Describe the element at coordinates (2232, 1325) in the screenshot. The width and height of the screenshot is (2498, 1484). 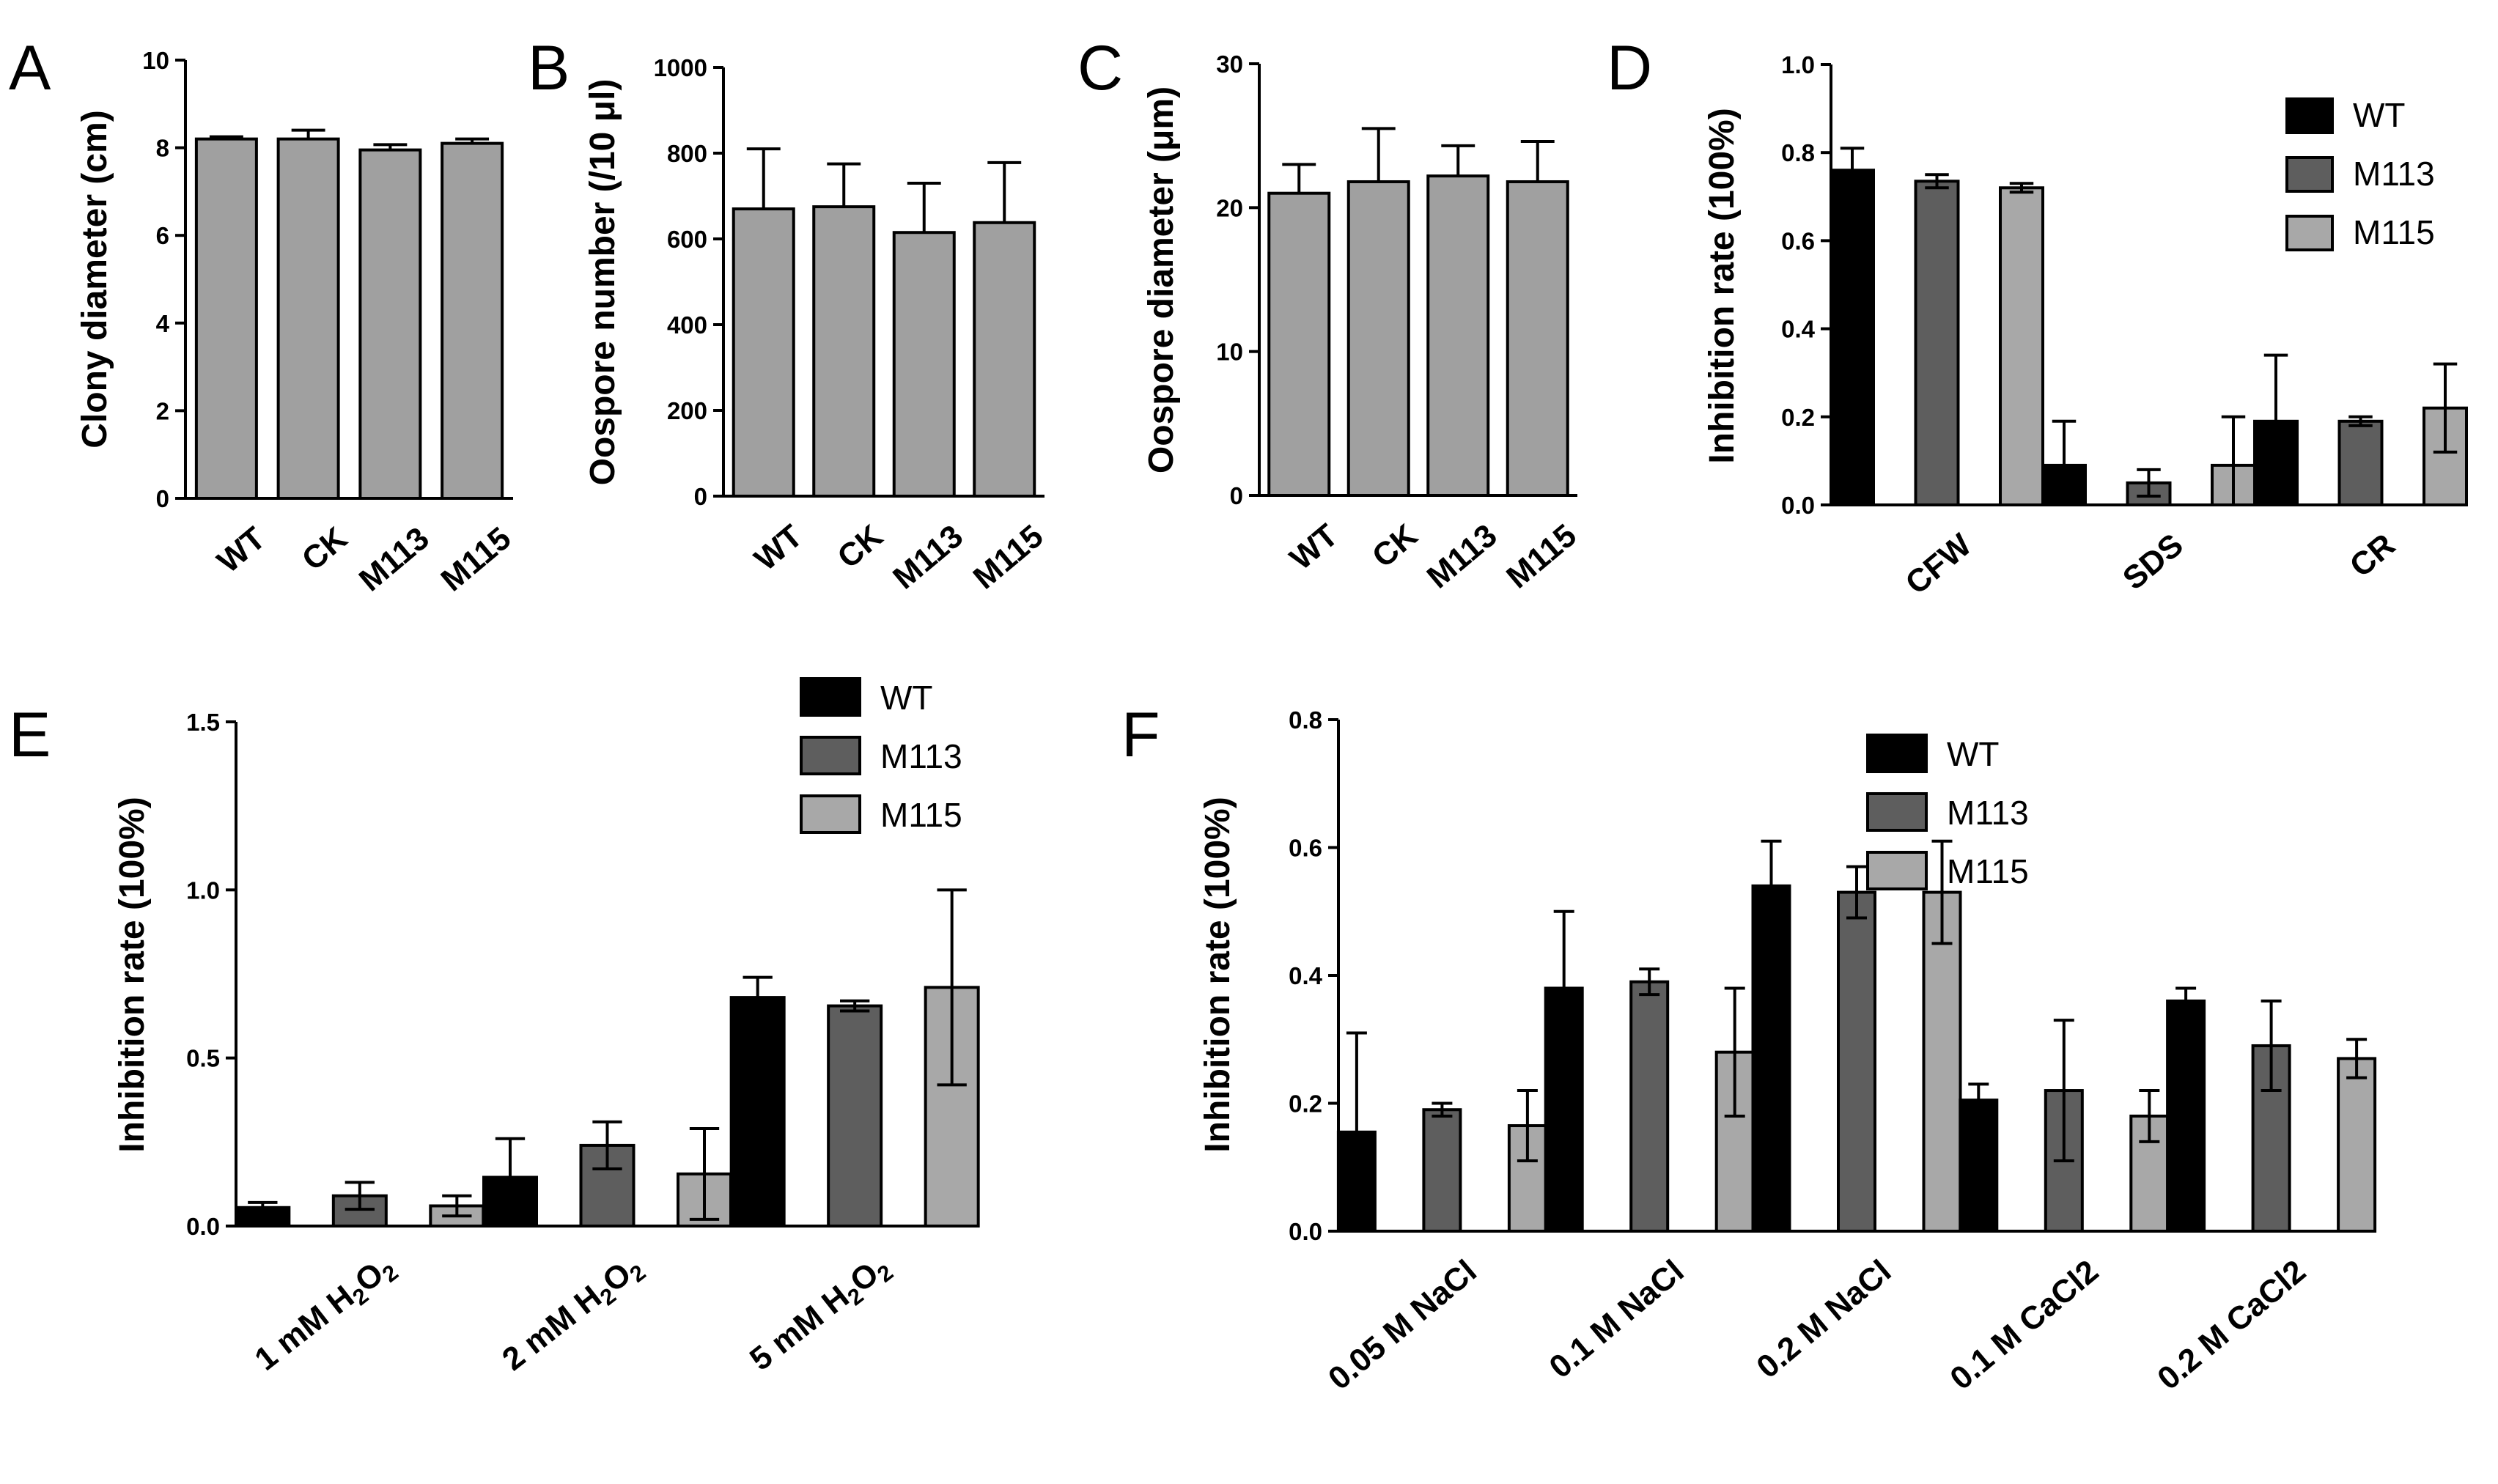
I see `x-tick-label: 0.2 M CaCl2` at that location.